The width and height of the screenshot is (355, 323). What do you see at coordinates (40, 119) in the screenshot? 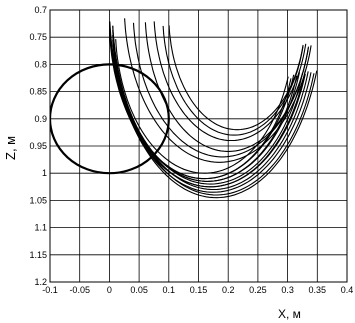
I see `y-tick-label: 0.9` at bounding box center [40, 119].